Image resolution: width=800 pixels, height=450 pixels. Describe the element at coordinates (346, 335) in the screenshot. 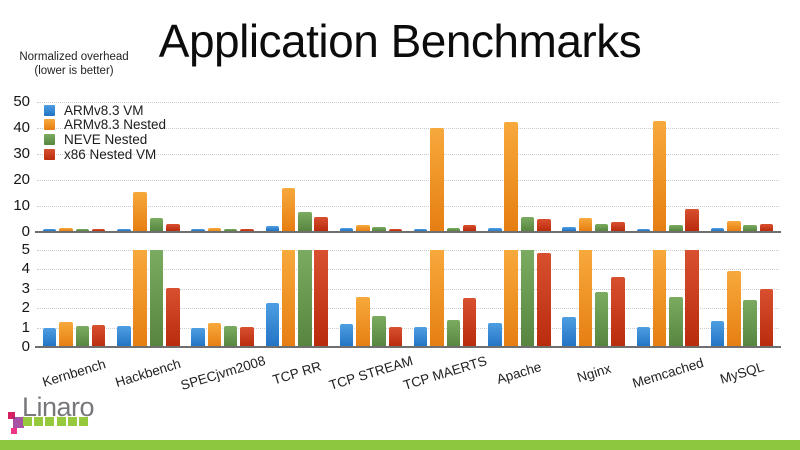

I see `bar-armv8-3-vm-tcp-stream` at that location.